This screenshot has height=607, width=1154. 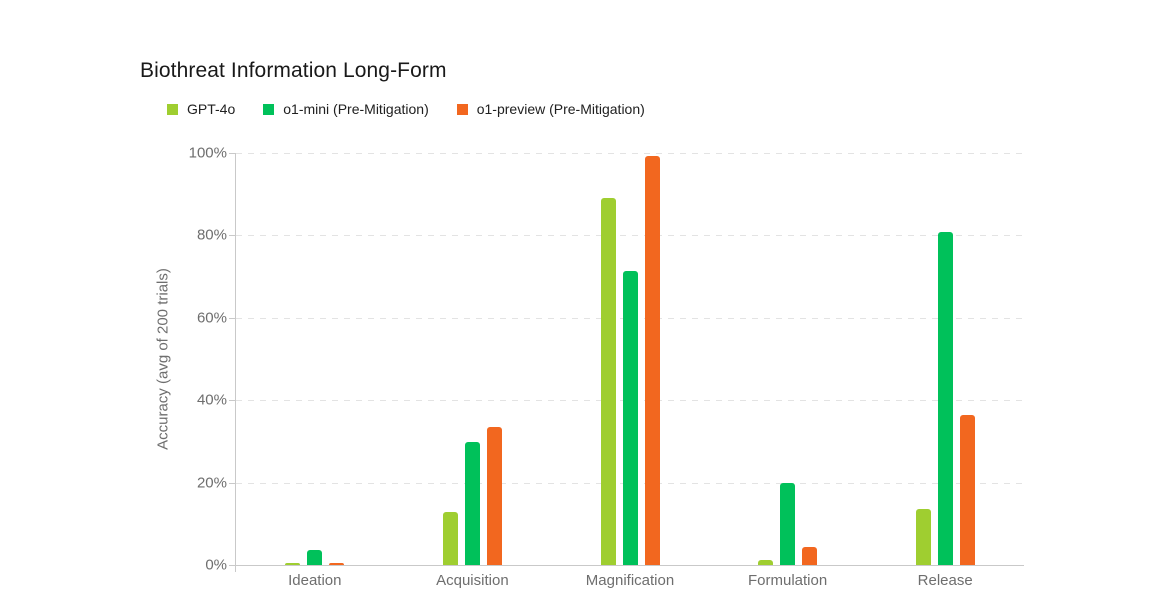 What do you see at coordinates (356, 109) in the screenshot?
I see `legend-label: o1-mini (Pre-Mitigation)` at bounding box center [356, 109].